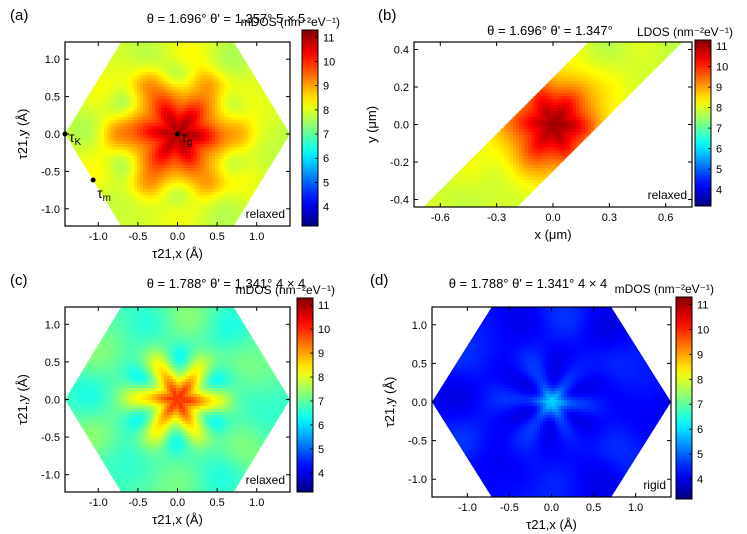  I want to click on panel-label: (d), so click(379, 280).